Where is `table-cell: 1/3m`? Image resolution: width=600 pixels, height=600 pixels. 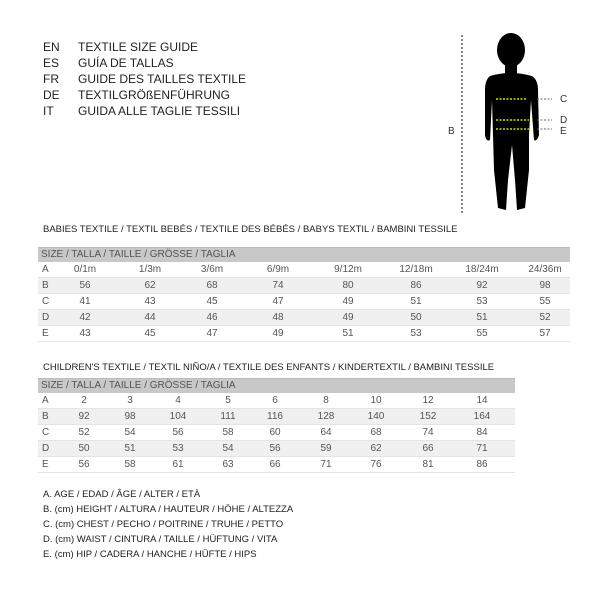 table-cell: 1/3m is located at coordinates (150, 269).